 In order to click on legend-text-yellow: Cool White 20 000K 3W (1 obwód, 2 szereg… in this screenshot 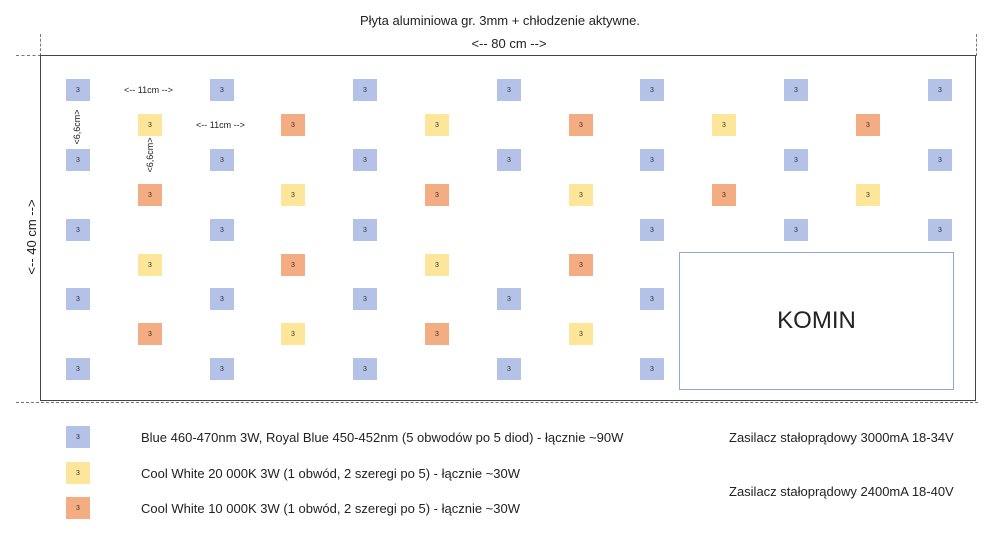, I will do `click(330, 473)`.